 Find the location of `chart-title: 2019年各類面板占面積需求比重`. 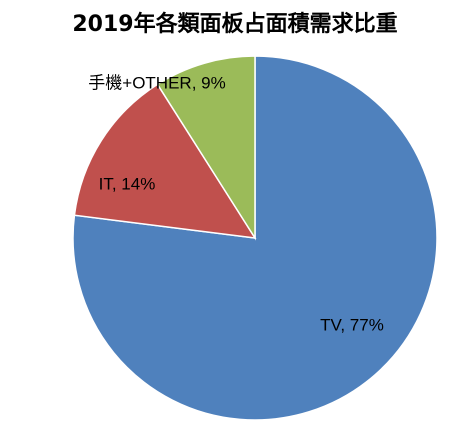

chart-title: 2019年各類面板占面積需求比重 is located at coordinates (235, 24).